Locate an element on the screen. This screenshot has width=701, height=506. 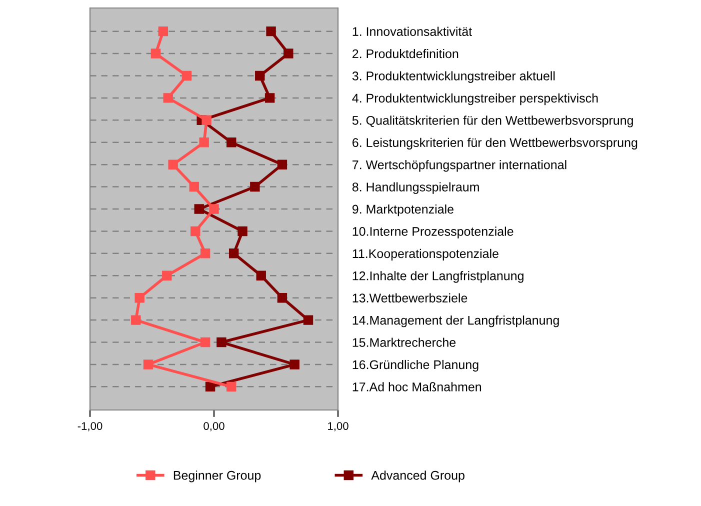
y-tick-label: 16.Gründliche Planung is located at coordinates (415, 366).